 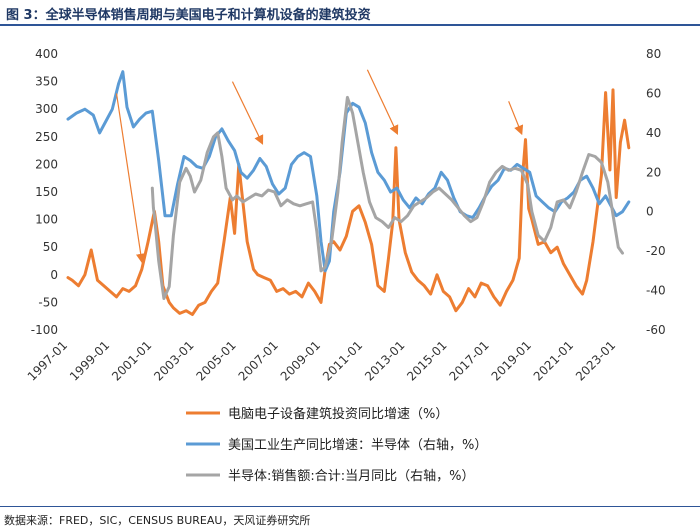 What do you see at coordinates (553, 360) in the screenshot?
I see `x-axis-tick-label: 2021-01` at bounding box center [553, 360].